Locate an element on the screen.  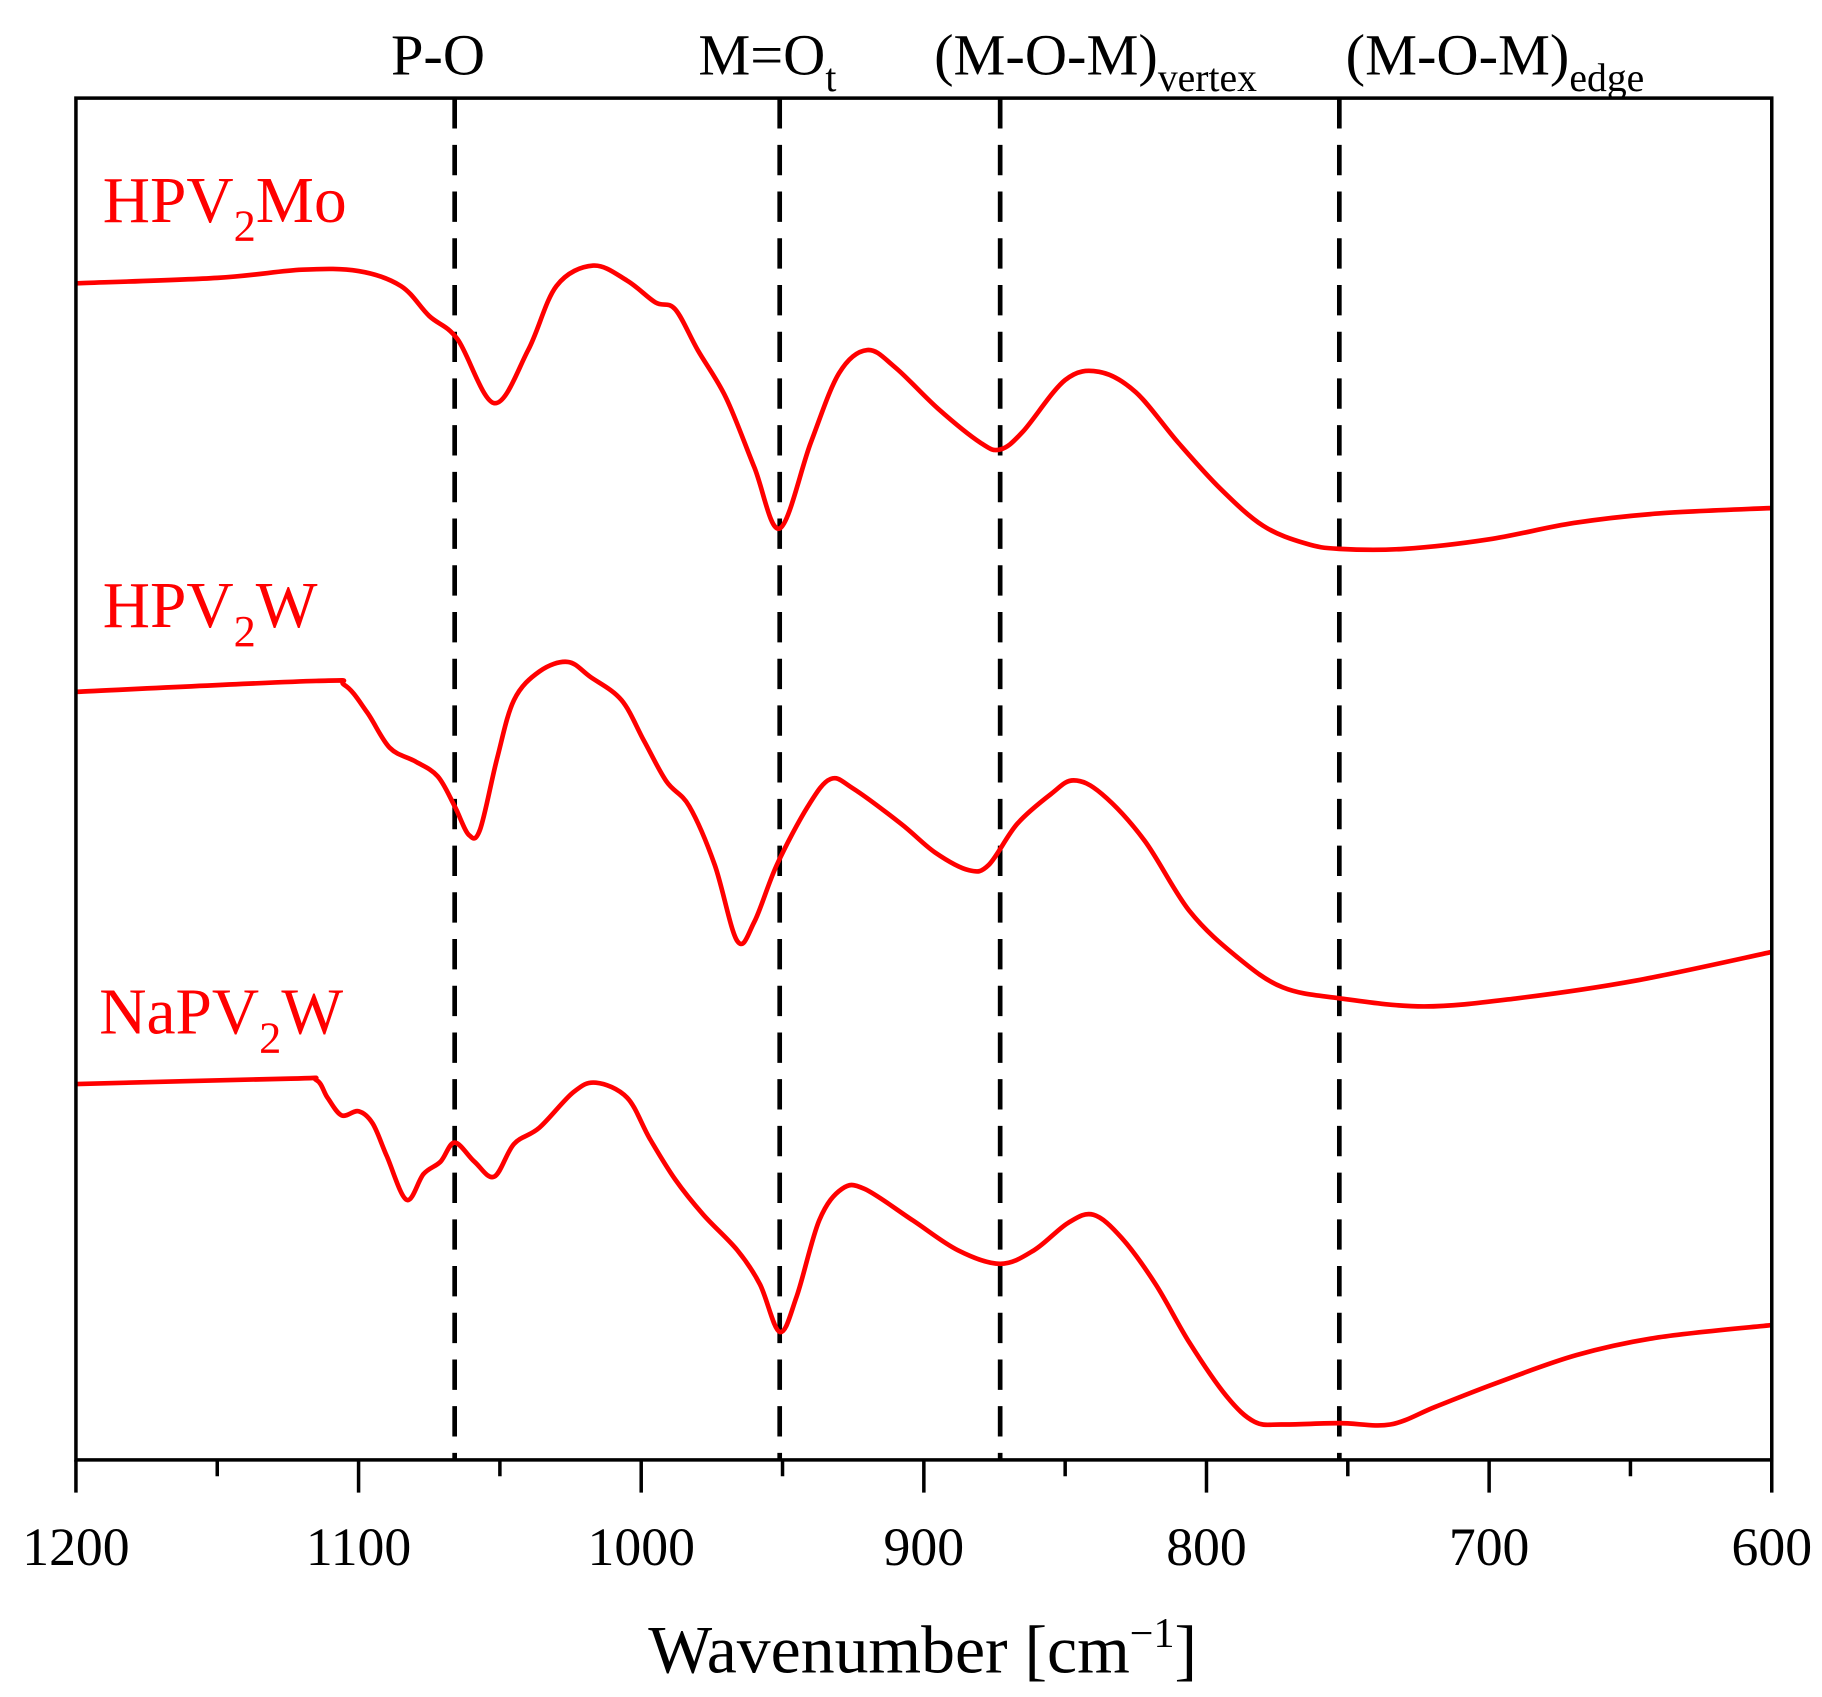
reference-label: (M-O-M)vertex is located at coordinates (1095, 61).